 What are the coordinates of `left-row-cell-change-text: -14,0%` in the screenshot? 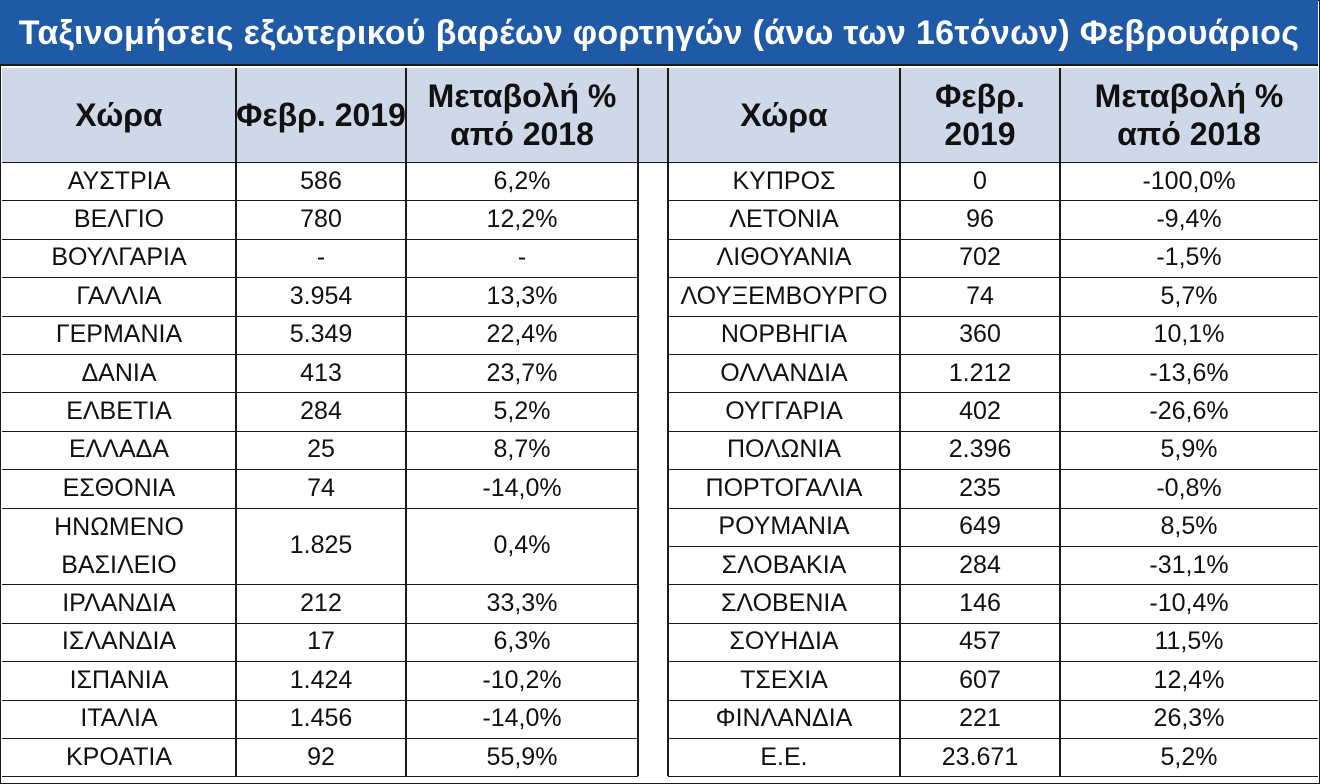 It's located at (522, 718).